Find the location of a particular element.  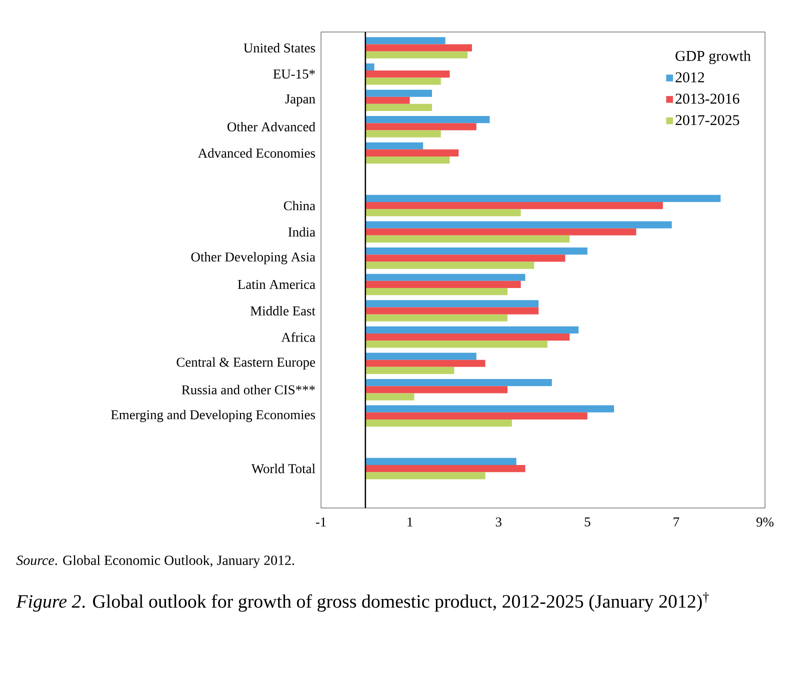

y-tick-label: EU-15* is located at coordinates (294, 74).